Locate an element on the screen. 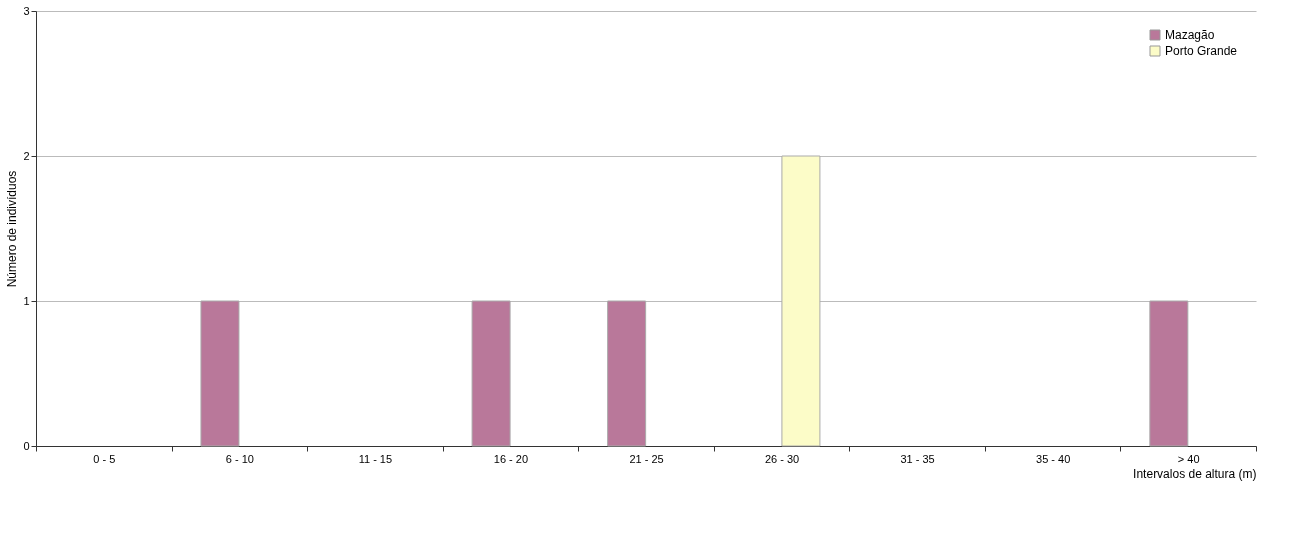 The height and width of the screenshot is (540, 1303). y-axis-title: Número de indivíduos is located at coordinates (12, 229).